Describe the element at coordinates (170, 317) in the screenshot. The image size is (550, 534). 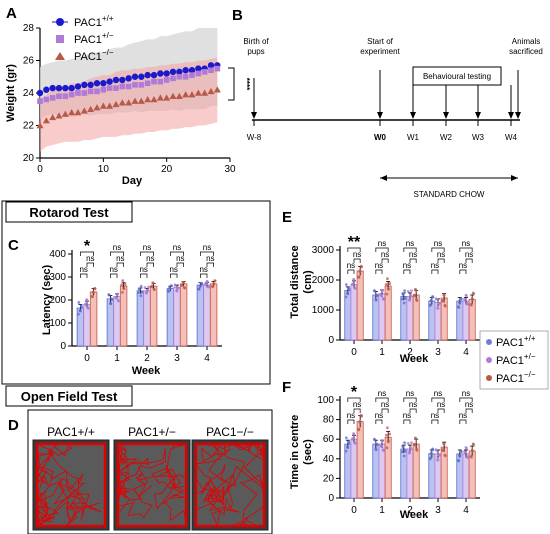
I see `panelC-bar` at that location.